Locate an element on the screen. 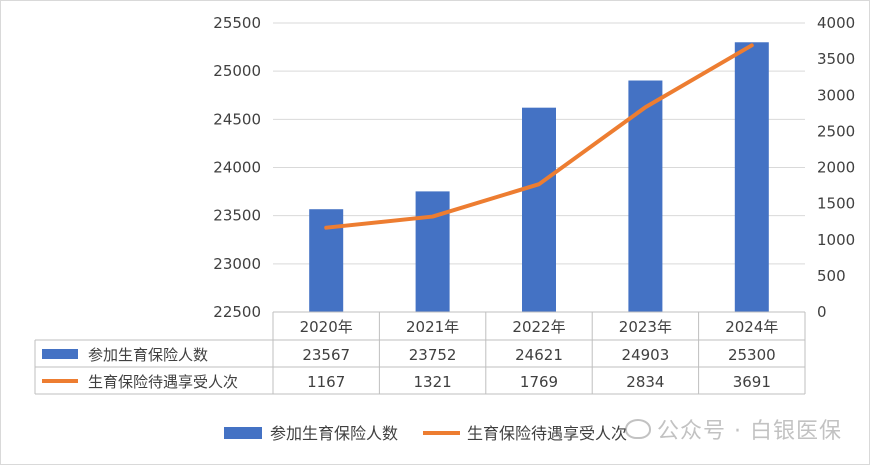  x-tick-label: 2024年 is located at coordinates (751, 327).